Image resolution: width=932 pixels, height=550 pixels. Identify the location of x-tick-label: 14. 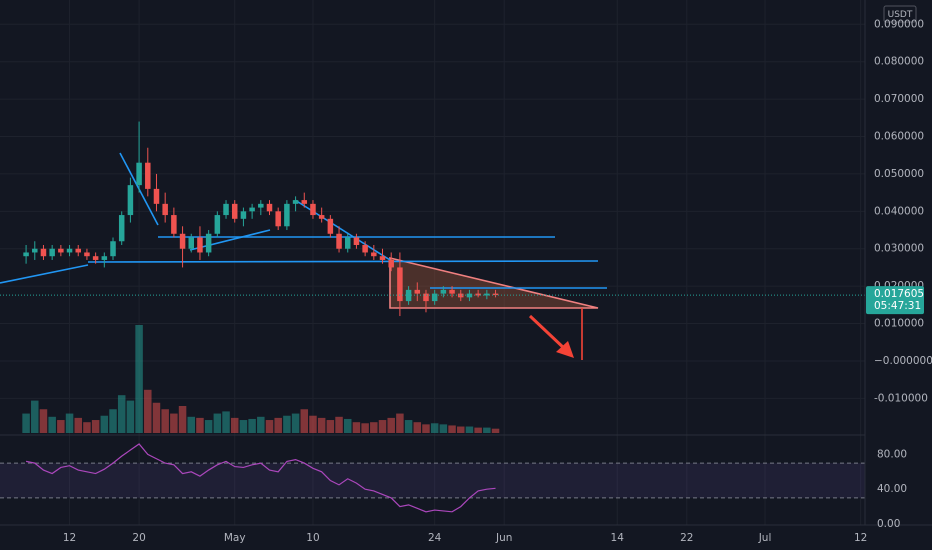
(618, 538).